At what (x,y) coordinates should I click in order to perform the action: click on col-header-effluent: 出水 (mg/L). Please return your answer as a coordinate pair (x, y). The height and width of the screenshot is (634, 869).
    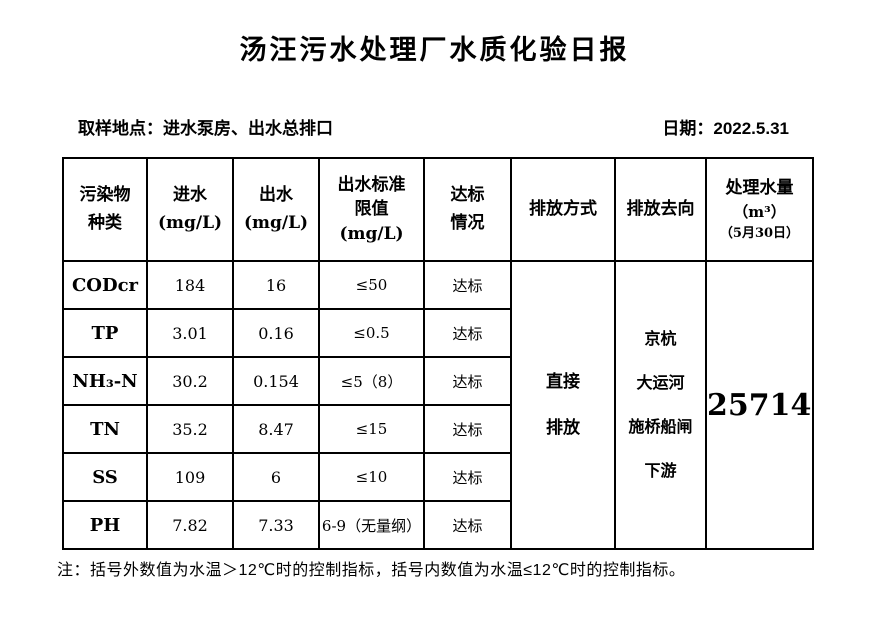
    Looking at the image, I should click on (276, 209).